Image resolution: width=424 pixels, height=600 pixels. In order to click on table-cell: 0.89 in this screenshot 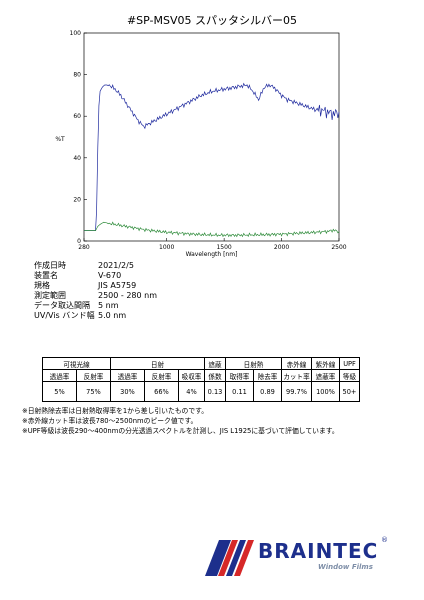, I will do `click(267, 391)`.